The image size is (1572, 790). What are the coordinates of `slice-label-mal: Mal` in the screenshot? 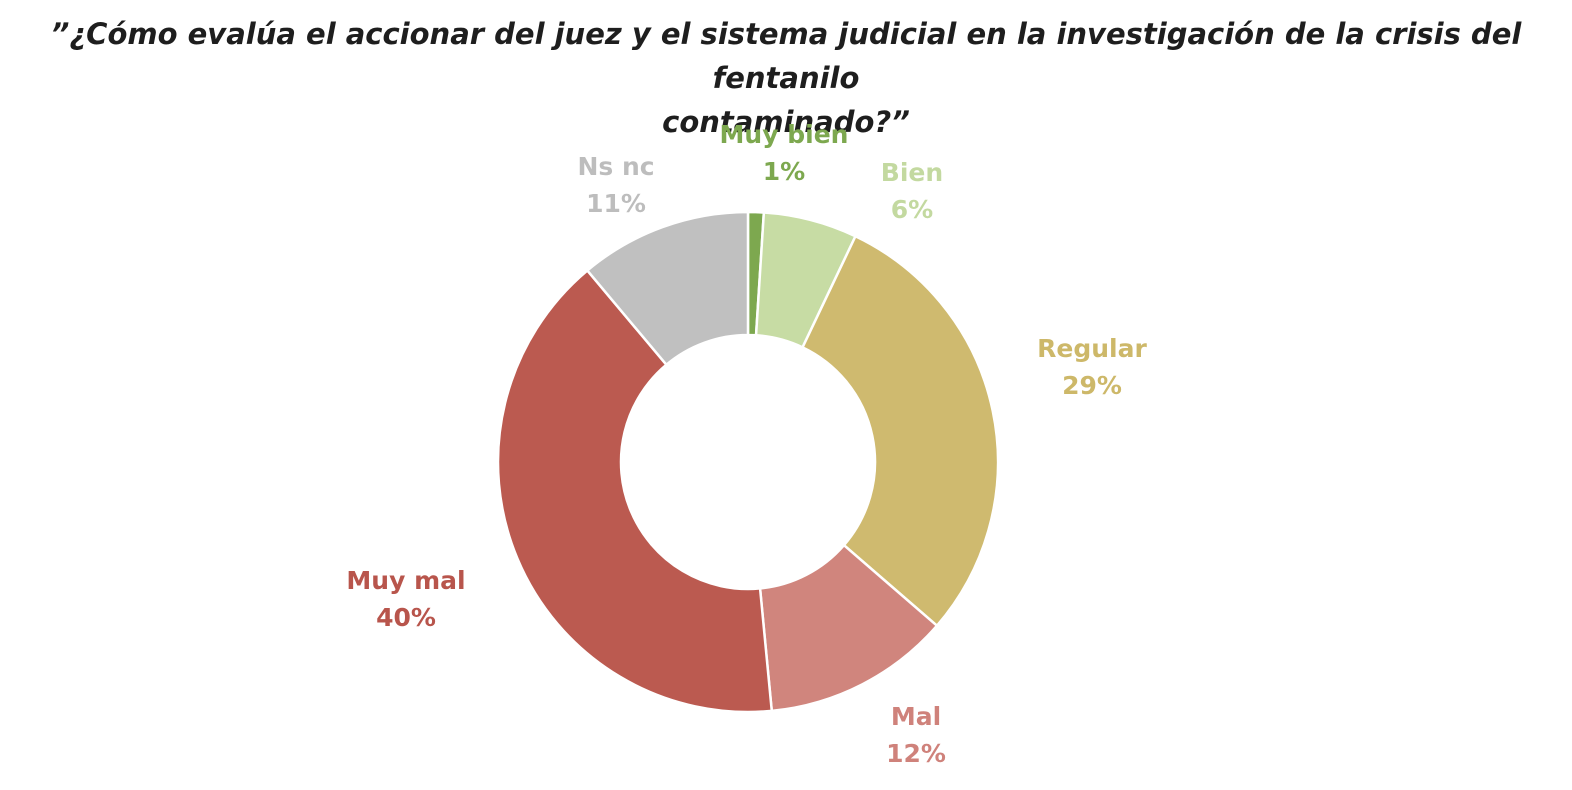 It's located at (916, 716).